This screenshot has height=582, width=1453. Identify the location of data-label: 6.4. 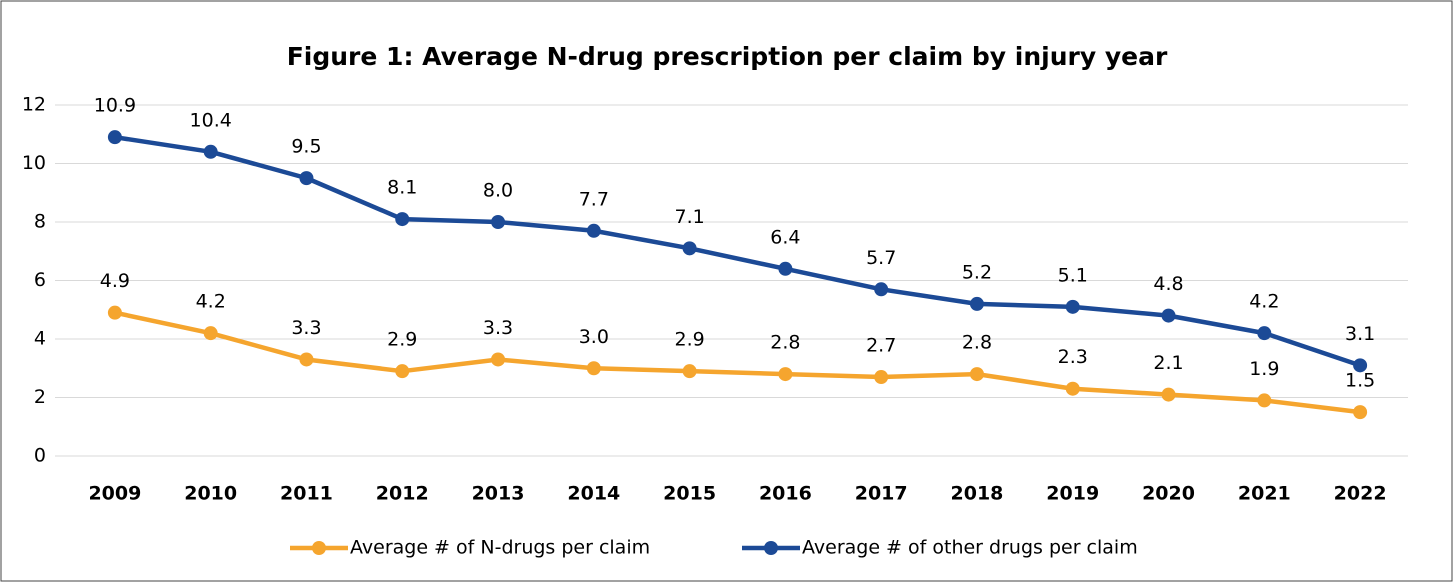
(785, 237).